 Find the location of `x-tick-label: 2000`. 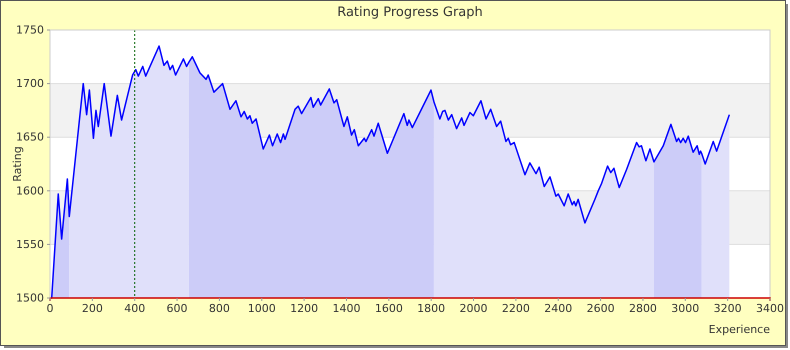

x-tick-label: 2000 is located at coordinates (474, 308).